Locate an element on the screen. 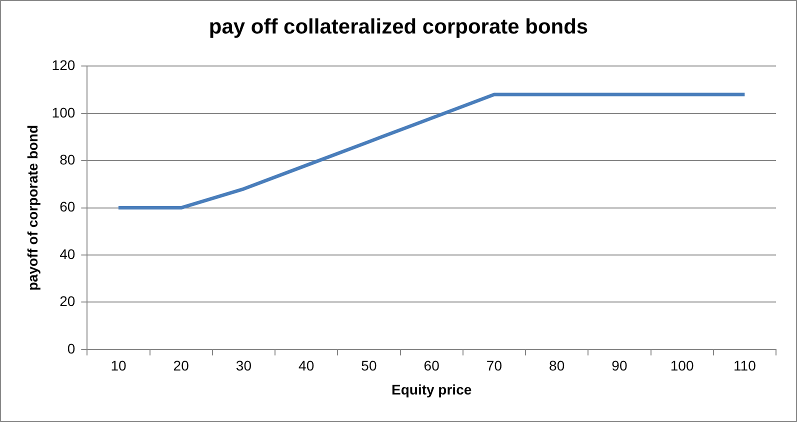 Image resolution: width=797 pixels, height=422 pixels. x-tick-label: 90 is located at coordinates (620, 366).